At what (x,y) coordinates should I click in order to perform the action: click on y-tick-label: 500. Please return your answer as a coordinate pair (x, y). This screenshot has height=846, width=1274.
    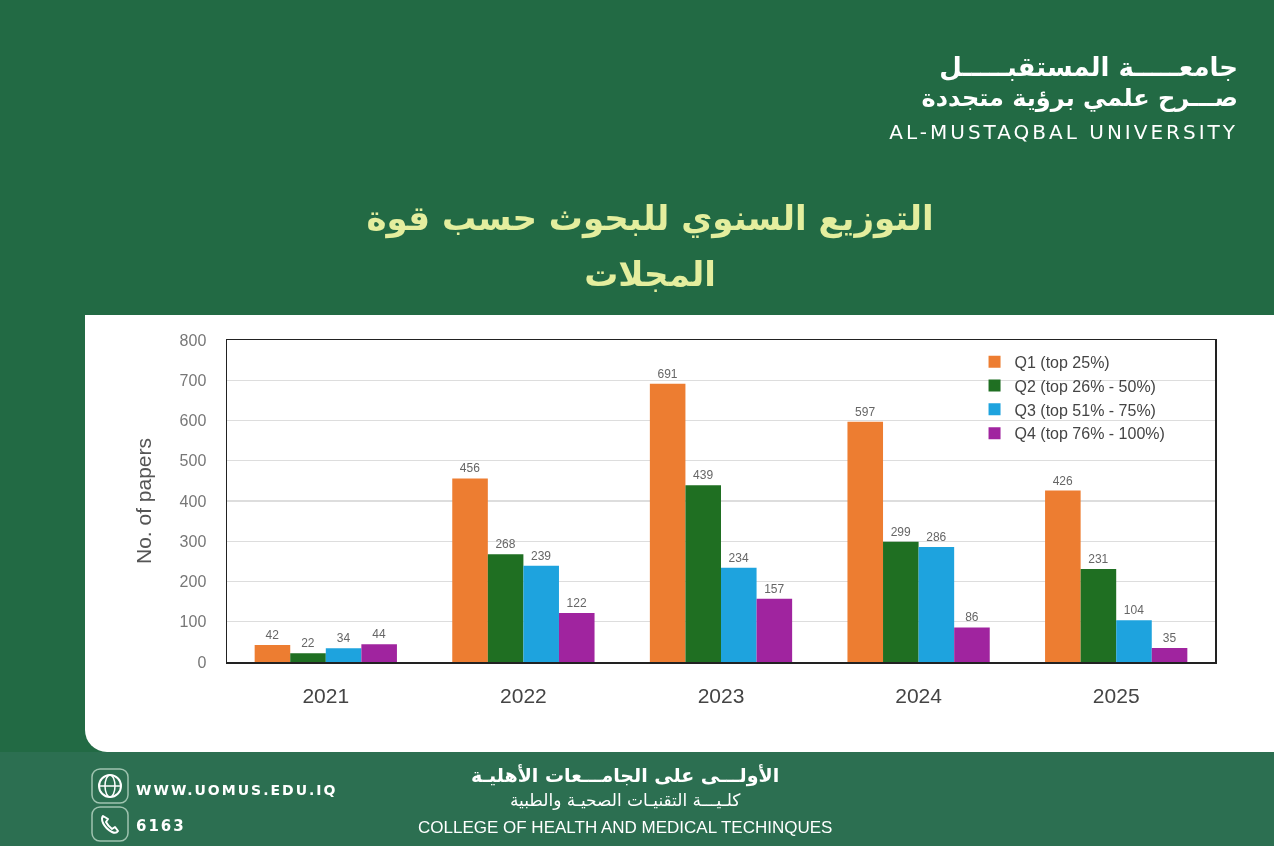
    Looking at the image, I should click on (193, 461).